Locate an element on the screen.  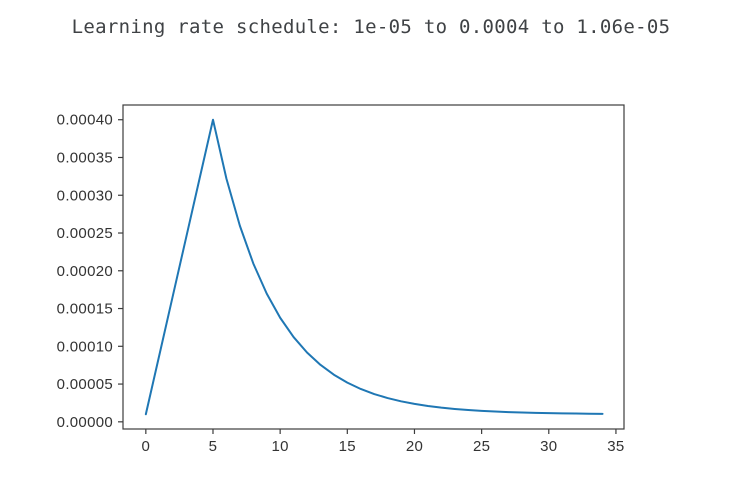
y-tick-label: 0.00015 is located at coordinates (85, 309).